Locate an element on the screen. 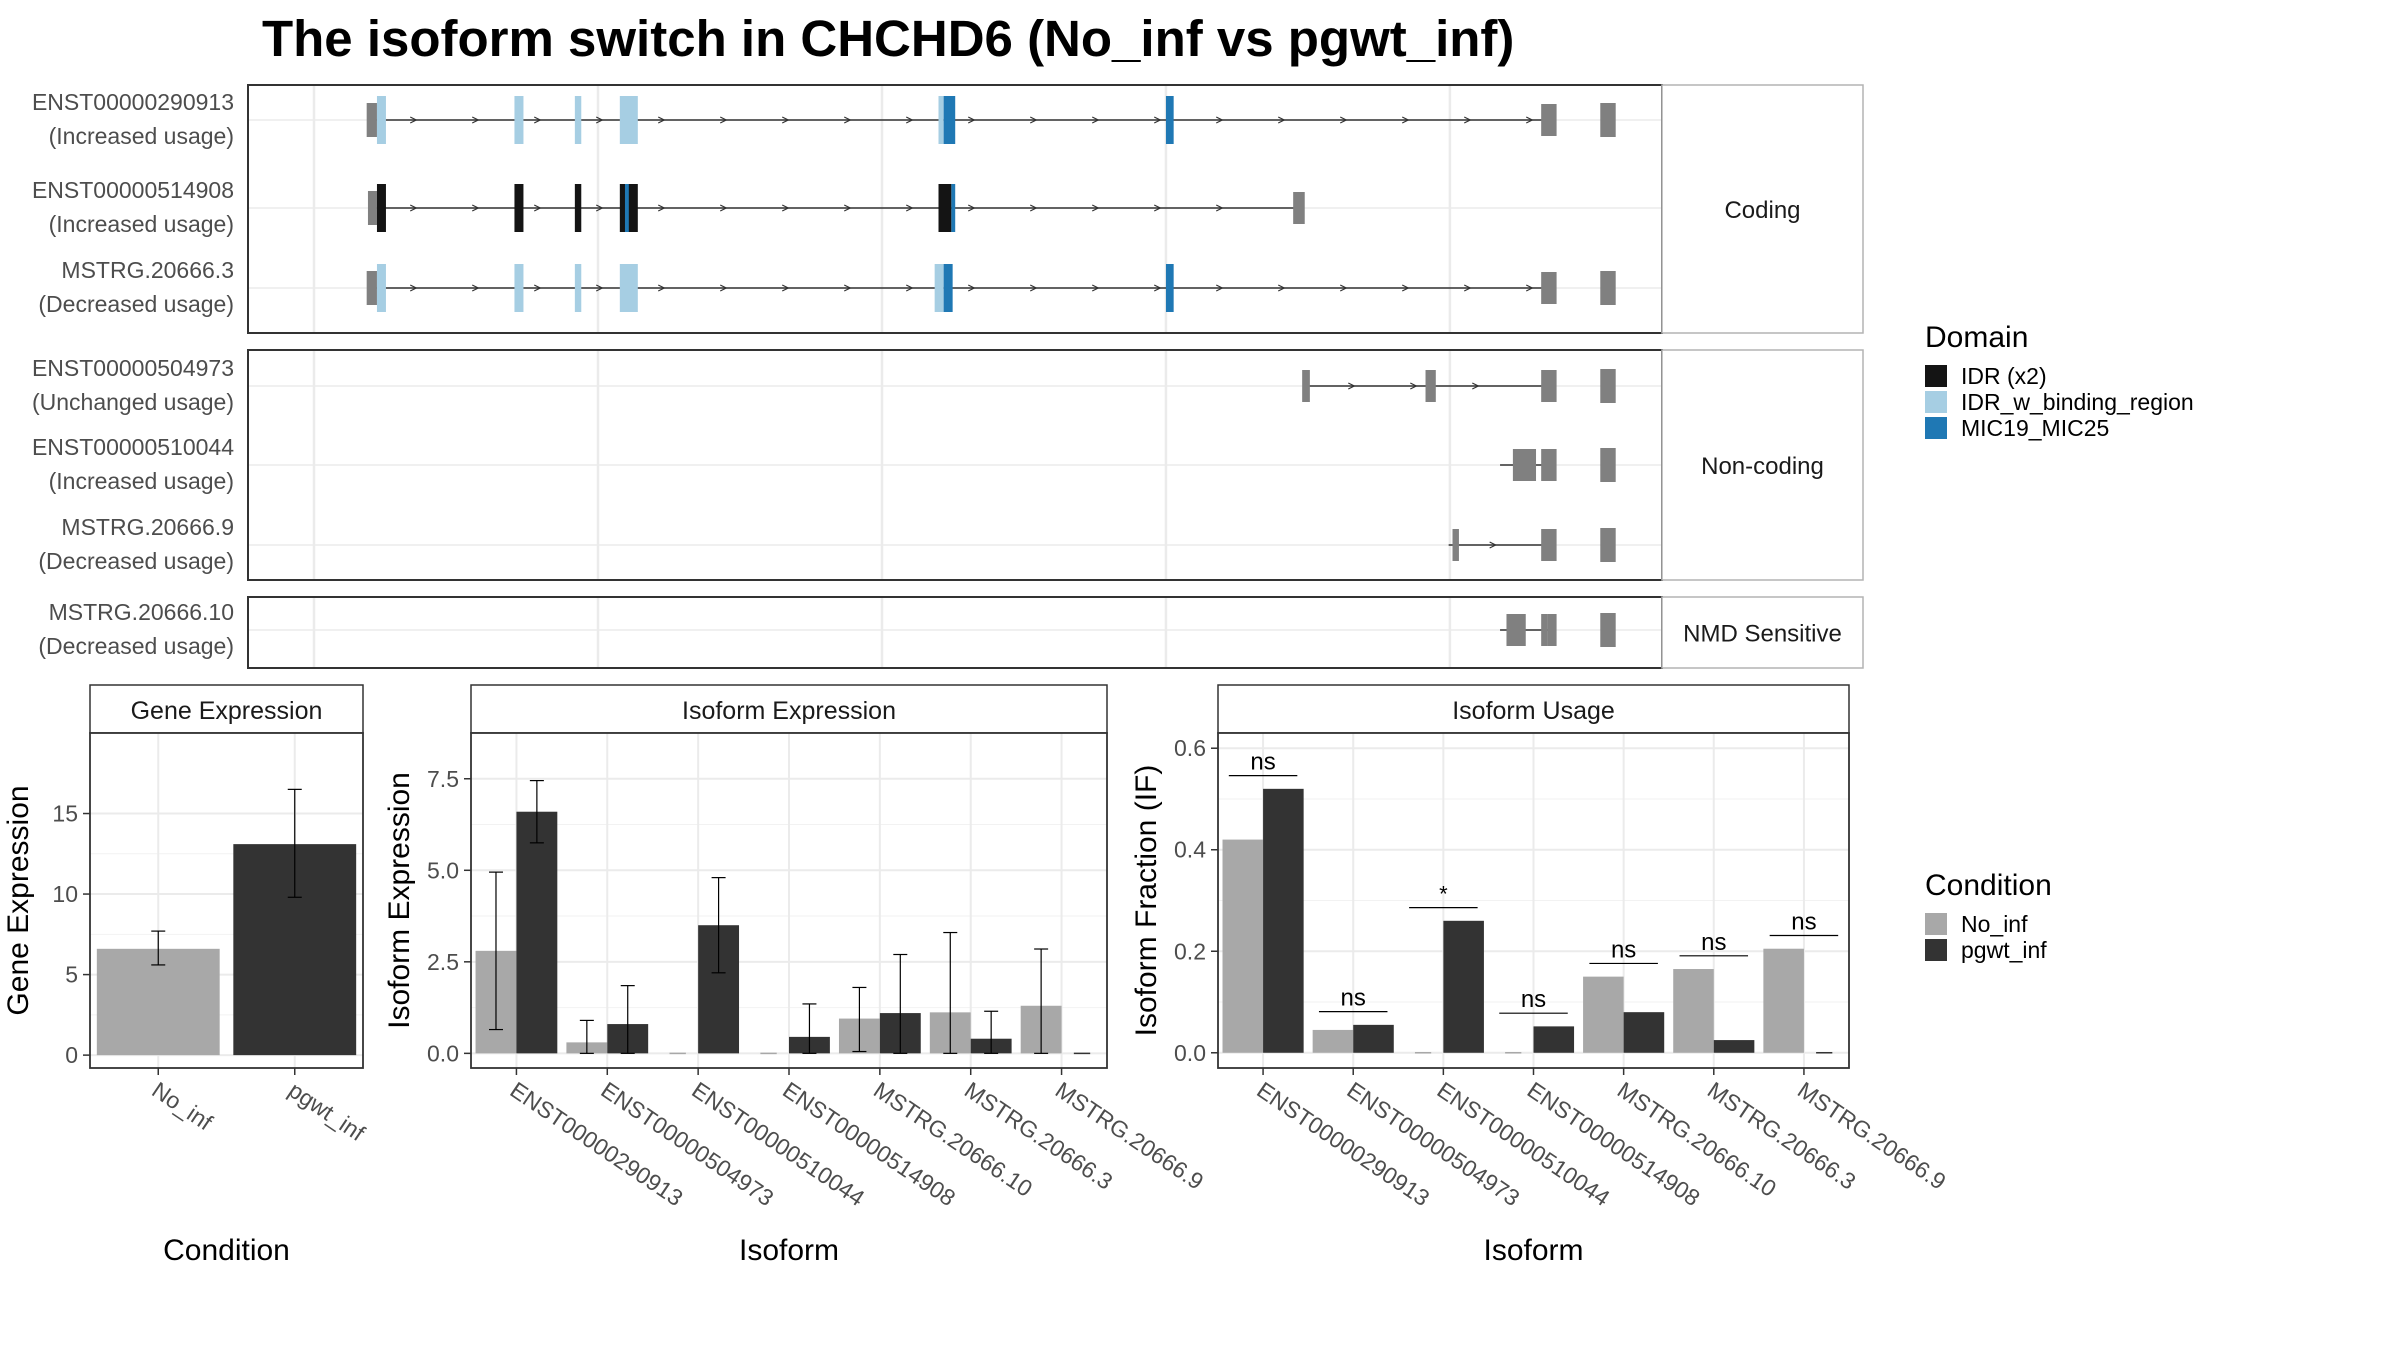  y-tick-label: 15 is located at coordinates (65, 814).